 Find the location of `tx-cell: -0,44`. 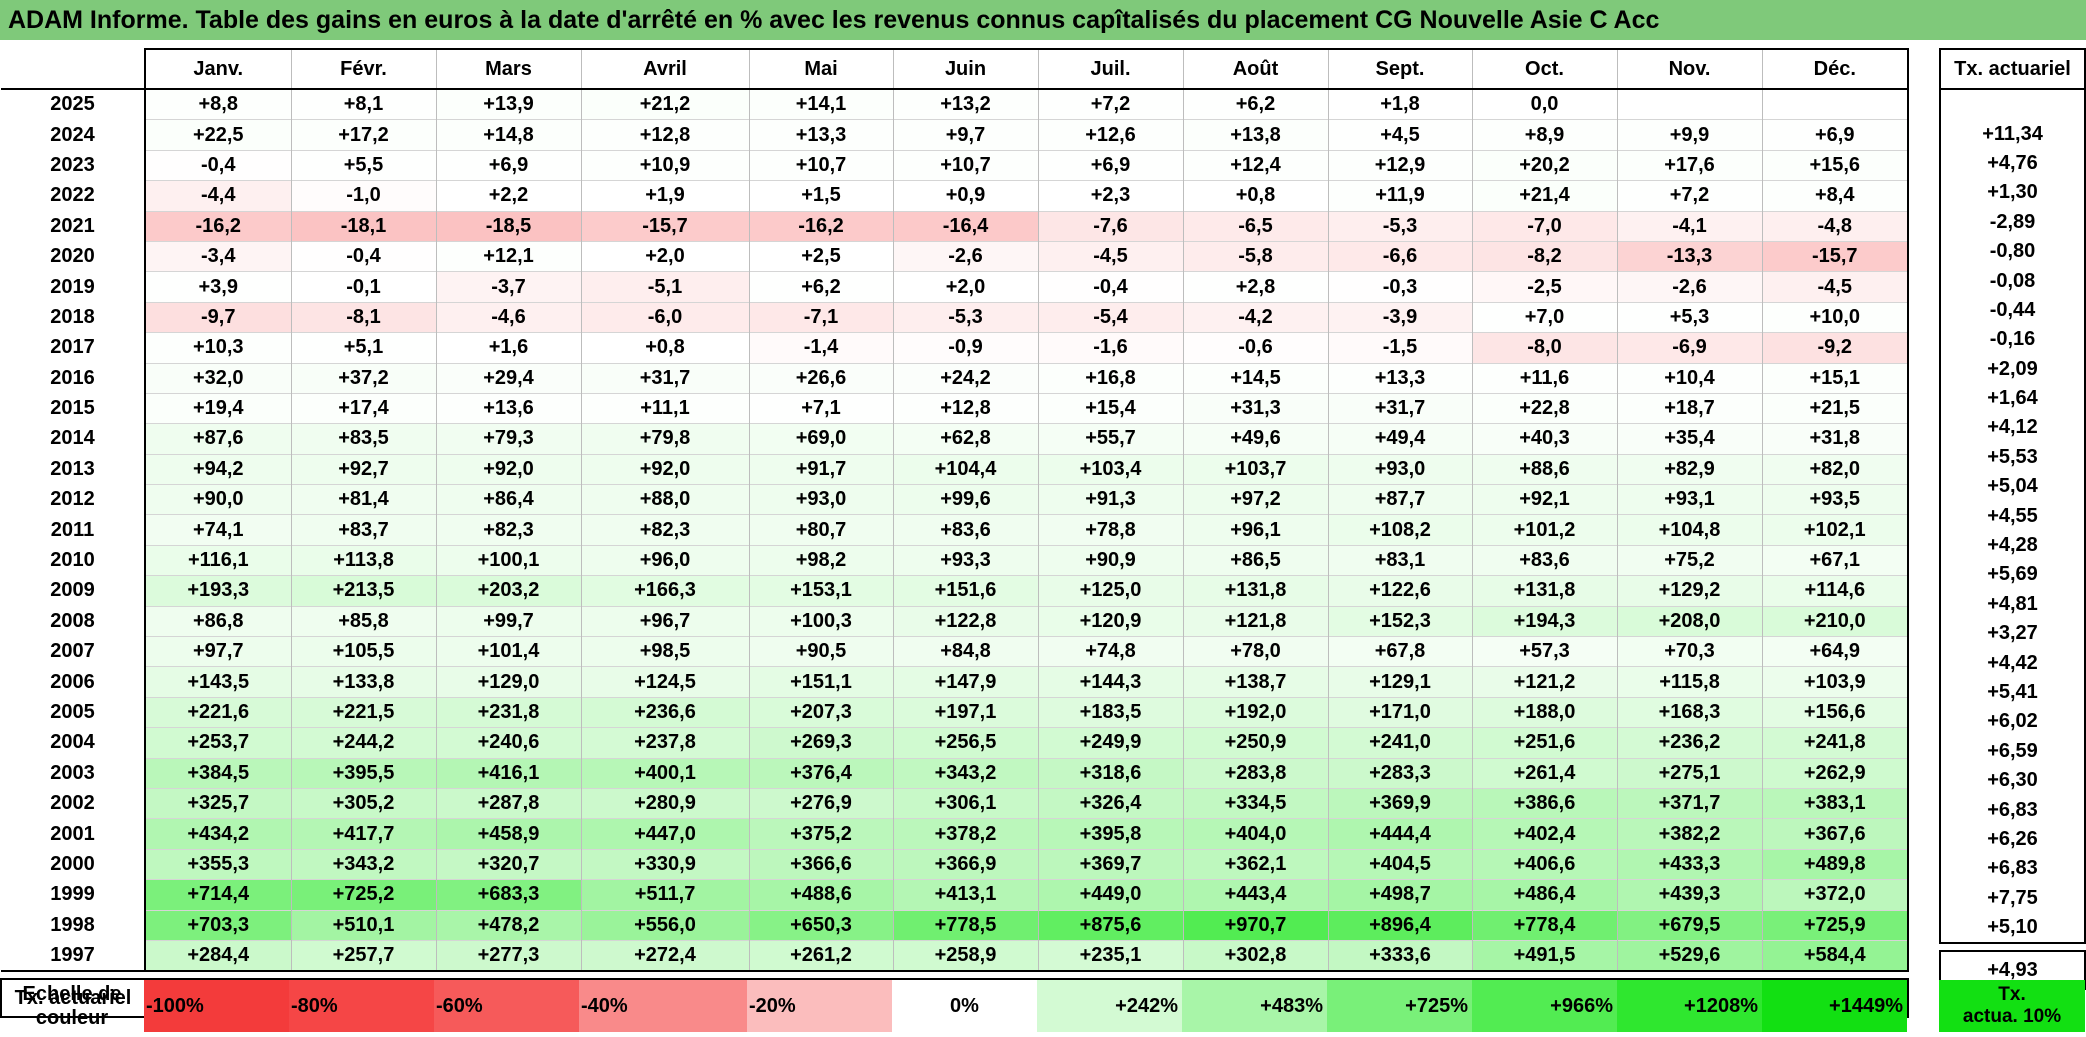

tx-cell: -0,44 is located at coordinates (2012, 310).